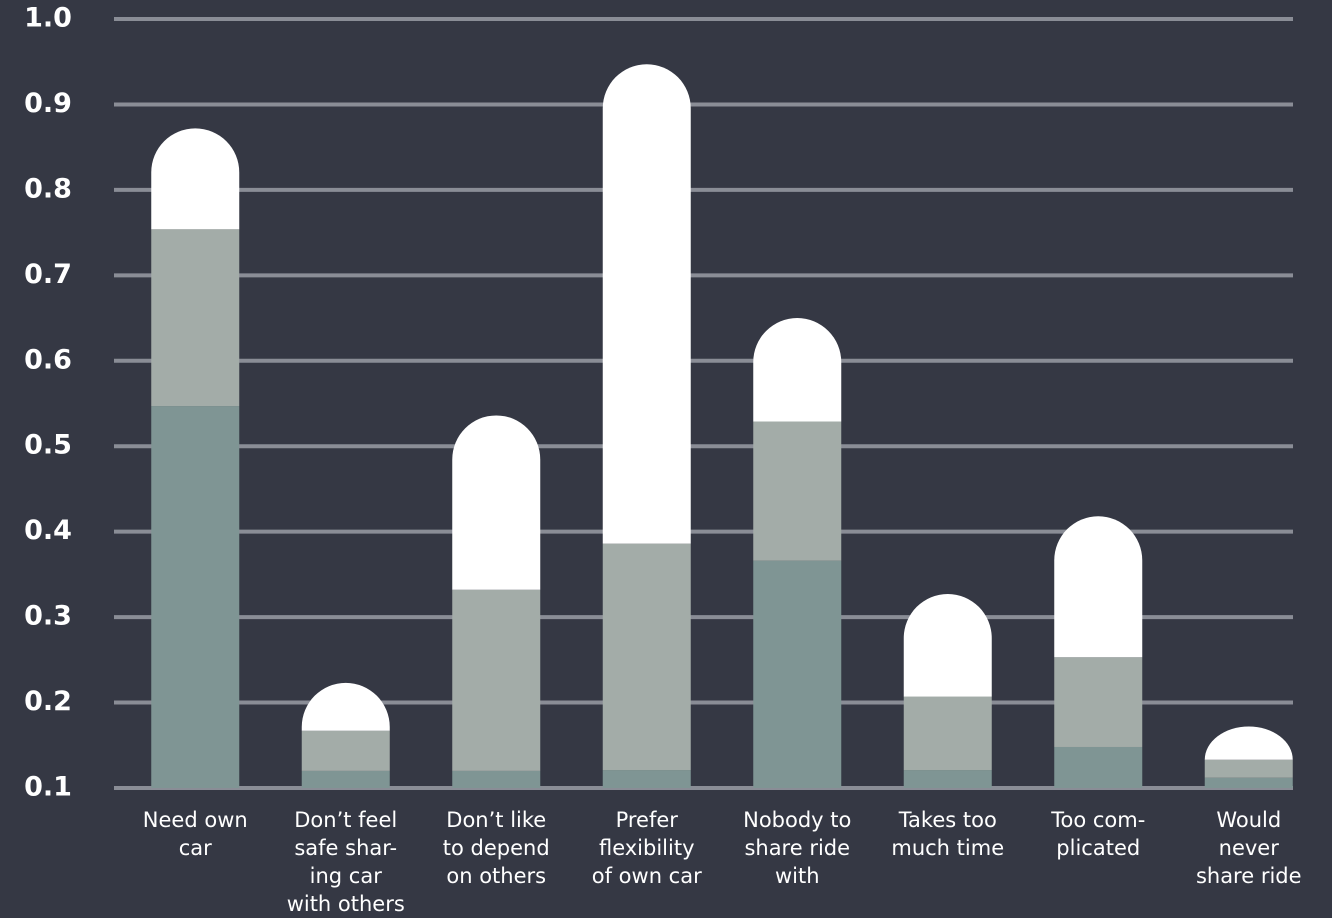  Describe the element at coordinates (496, 848) in the screenshot. I see `x-tick-label: Don’t like to depend on others` at that location.